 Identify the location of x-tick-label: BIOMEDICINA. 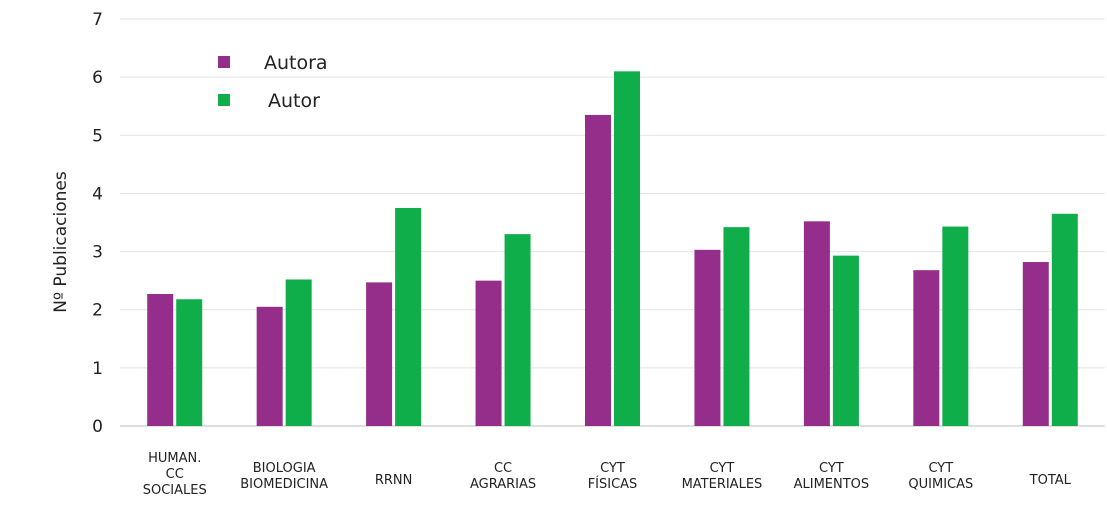
(284, 484).